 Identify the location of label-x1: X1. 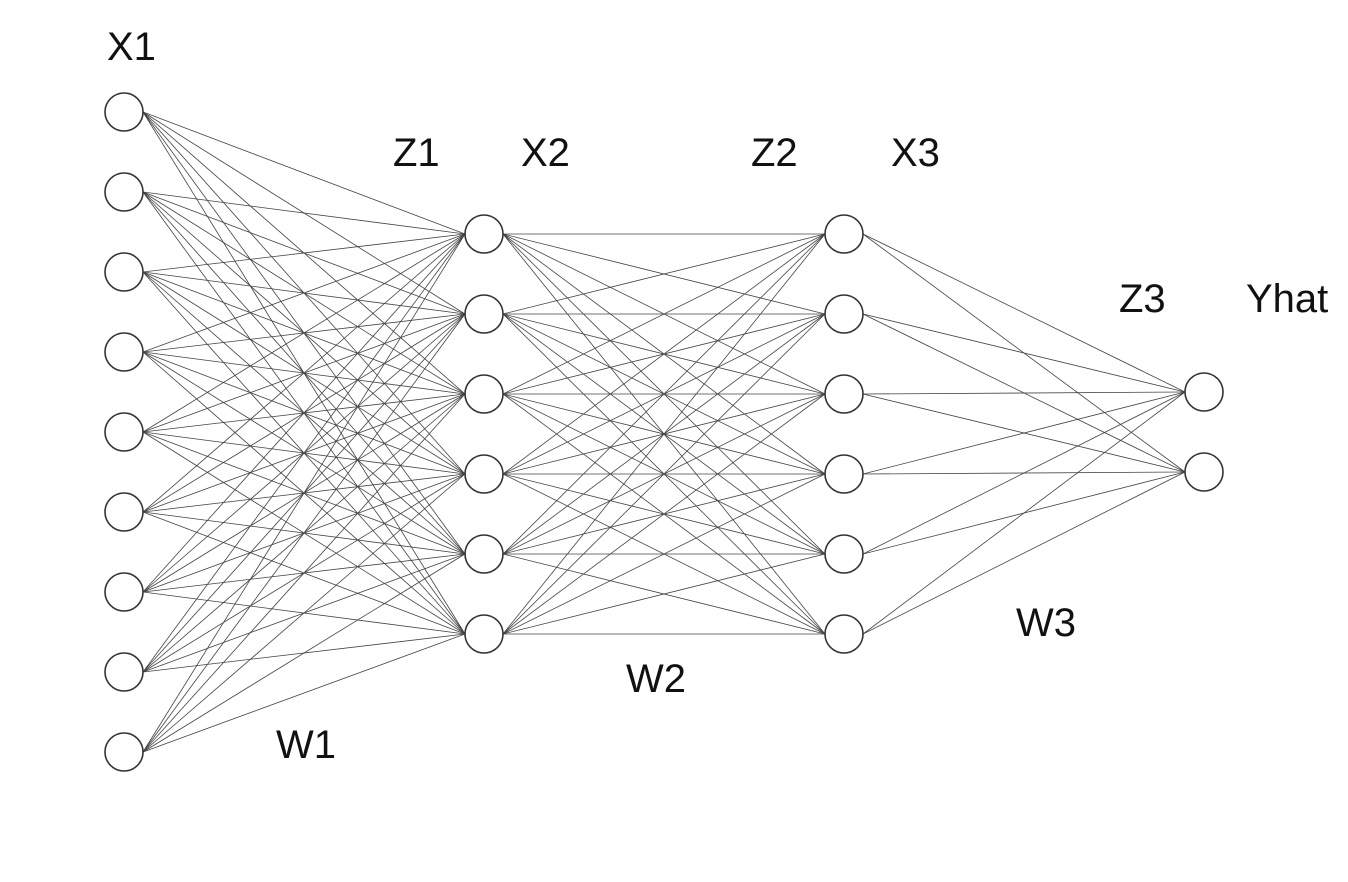
(131, 47).